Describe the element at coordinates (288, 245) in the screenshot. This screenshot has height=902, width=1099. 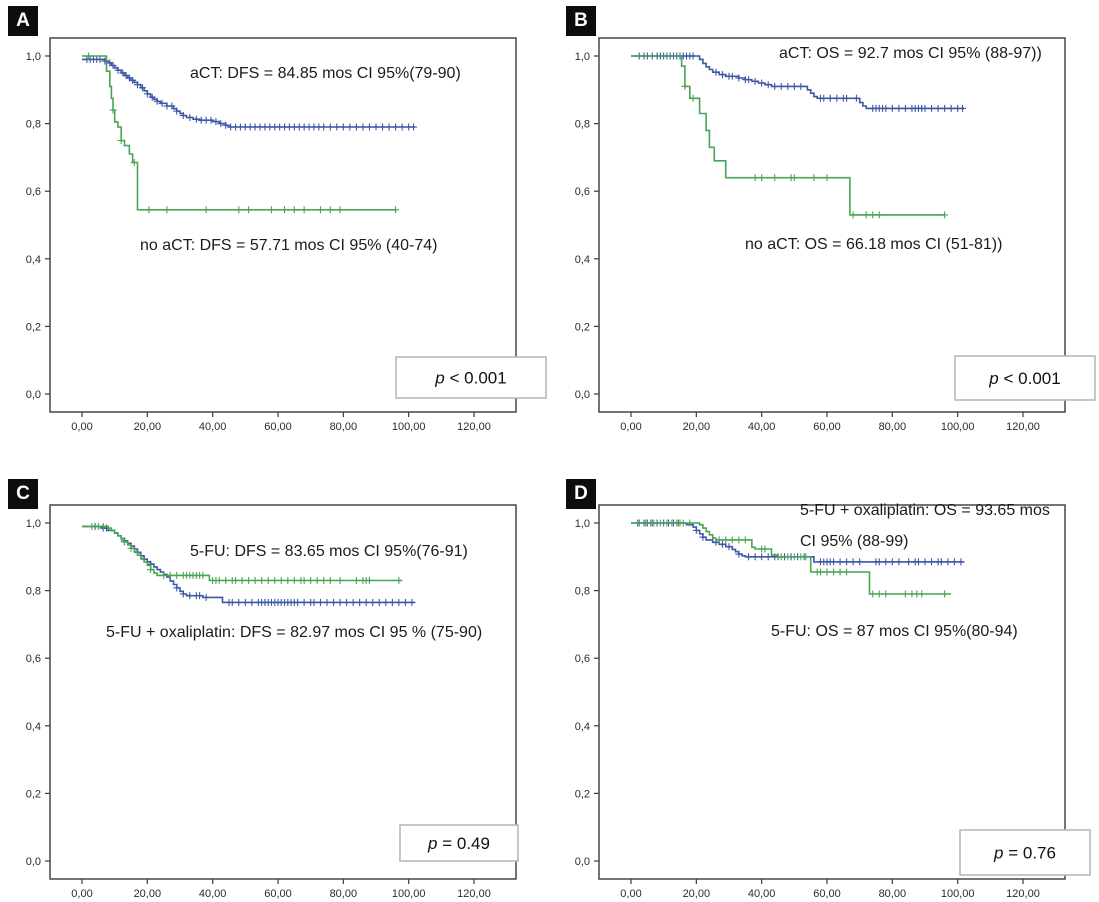
I see `curve-annotation: no aCT: DFS = 57.71 mos CI 95% (40-74)` at that location.